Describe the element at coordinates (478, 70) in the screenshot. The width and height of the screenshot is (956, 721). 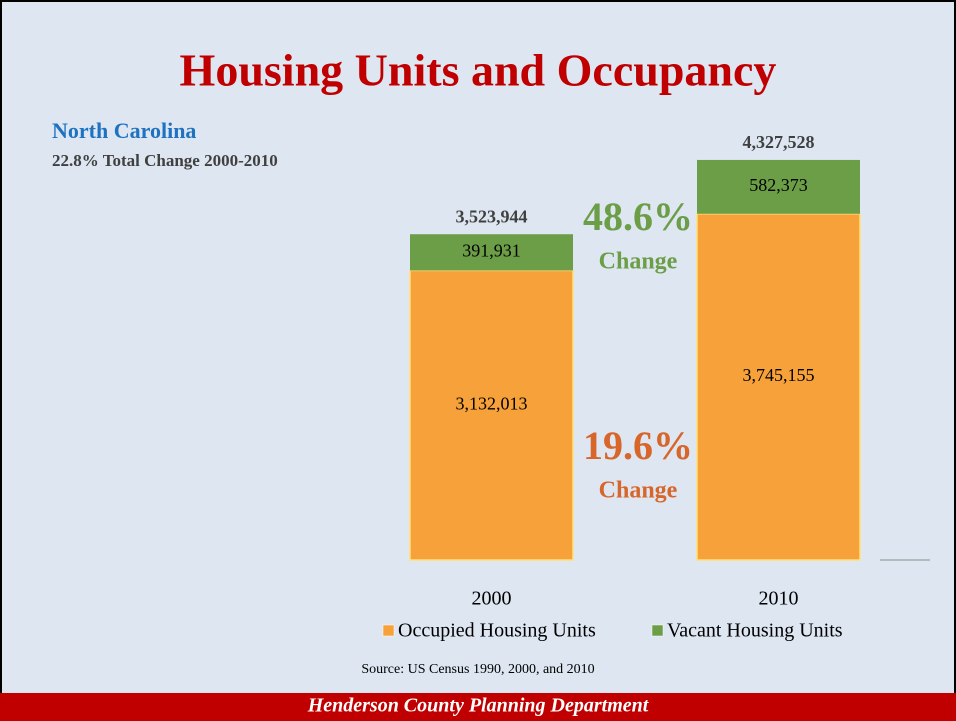
I see `chart-title: Housing Units and Occupancy` at that location.